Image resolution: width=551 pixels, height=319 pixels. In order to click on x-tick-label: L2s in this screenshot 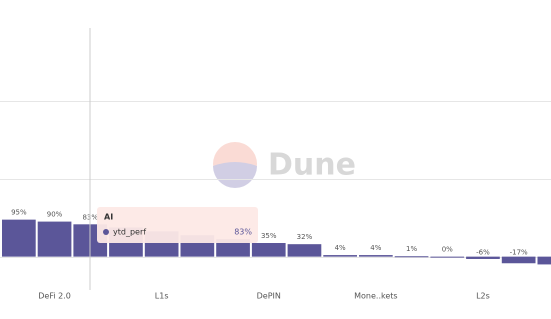, I will do `click(483, 296)`.